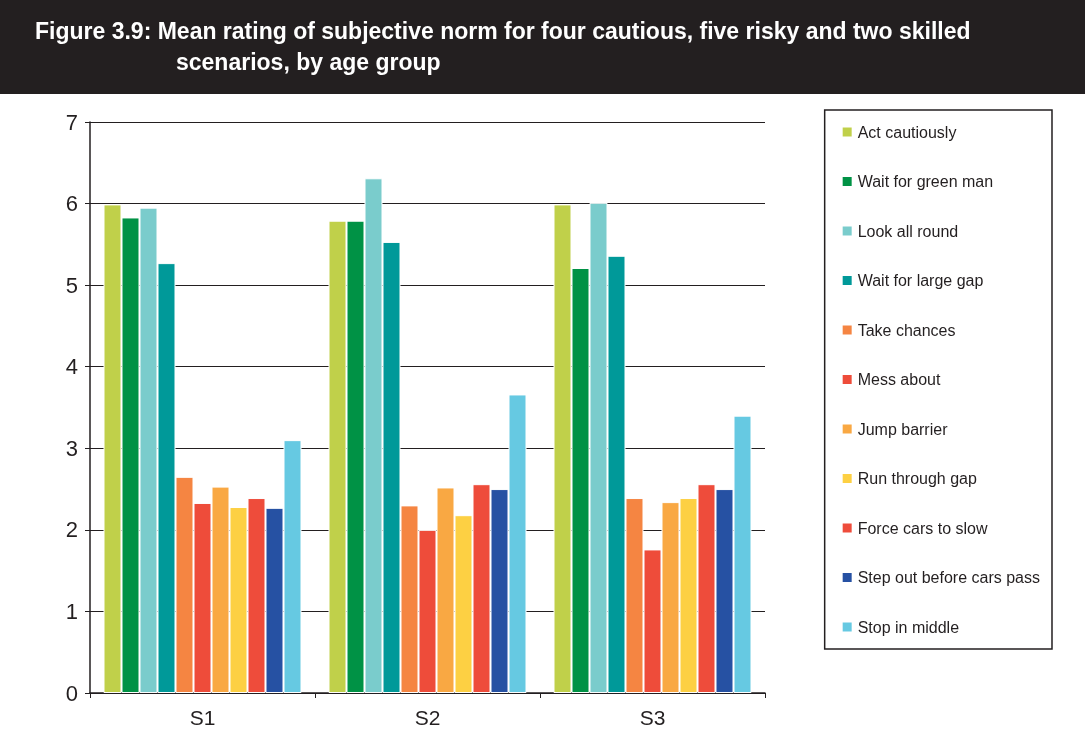  Describe the element at coordinates (922, 528) in the screenshot. I see `legend-label: Force cars to slow` at that location.